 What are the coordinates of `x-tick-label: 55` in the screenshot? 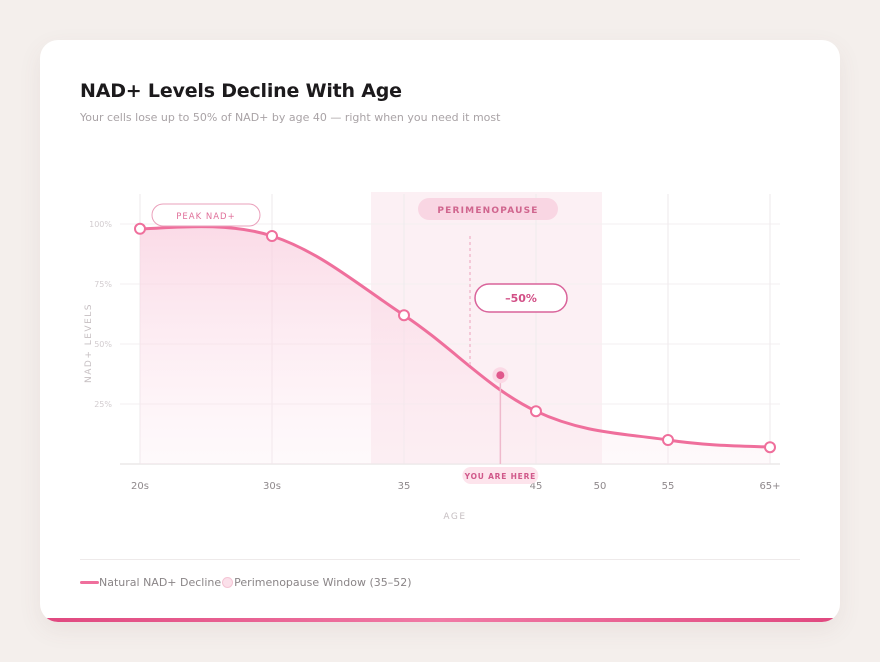 It's located at (668, 486).